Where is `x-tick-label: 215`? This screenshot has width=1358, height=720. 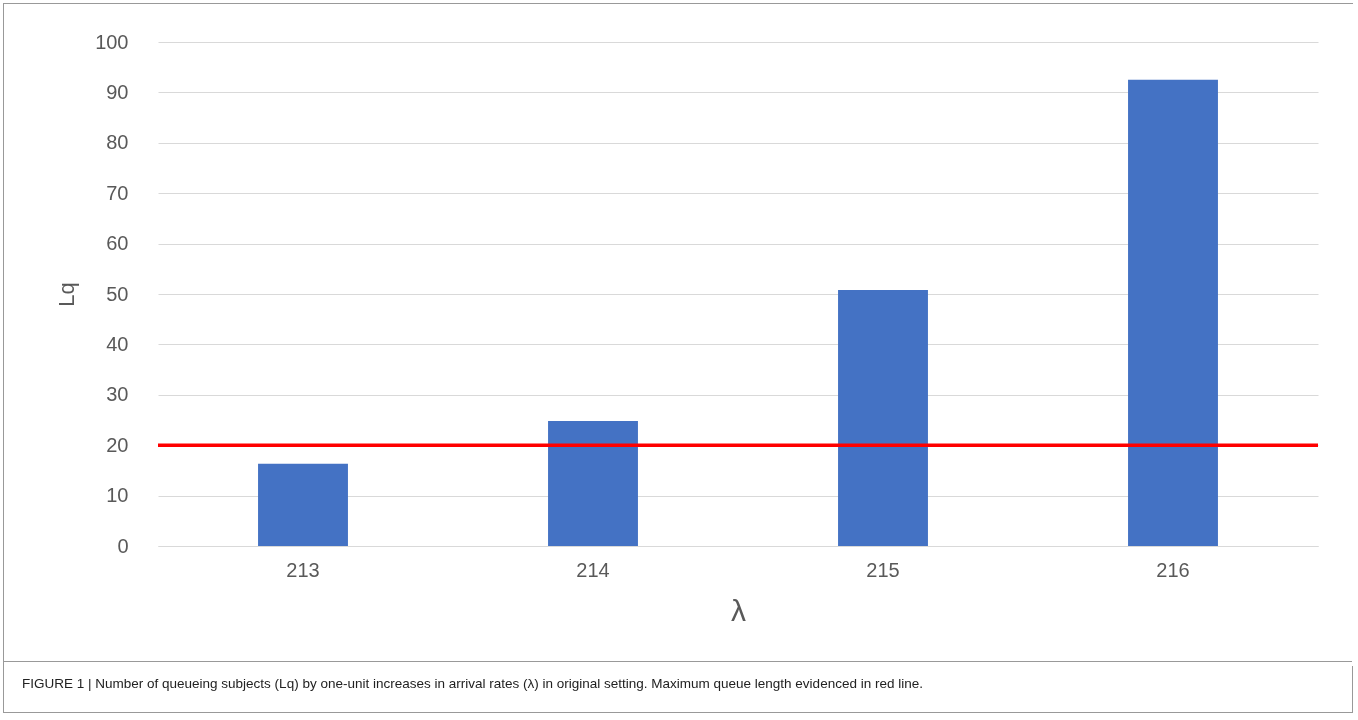
x-tick-label: 215 is located at coordinates (883, 569).